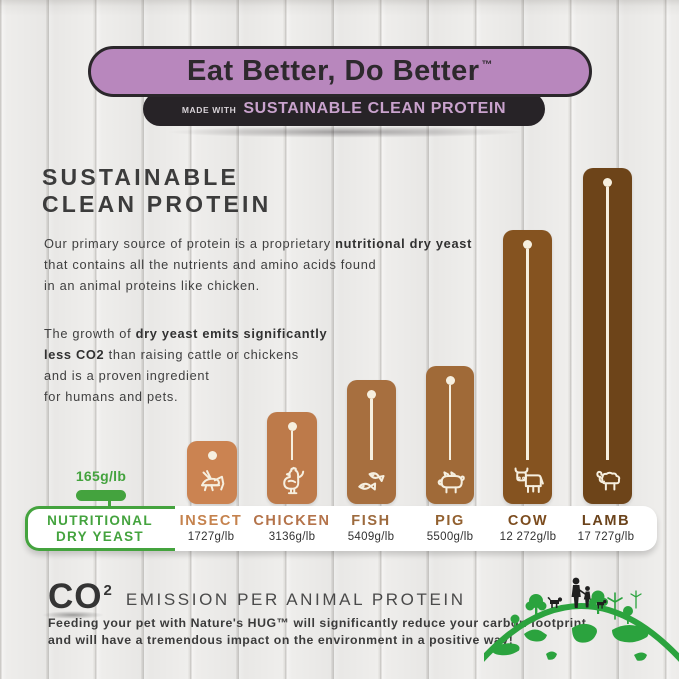 The width and height of the screenshot is (679, 679). I want to click on category-value: 17 727g/lb, so click(606, 537).